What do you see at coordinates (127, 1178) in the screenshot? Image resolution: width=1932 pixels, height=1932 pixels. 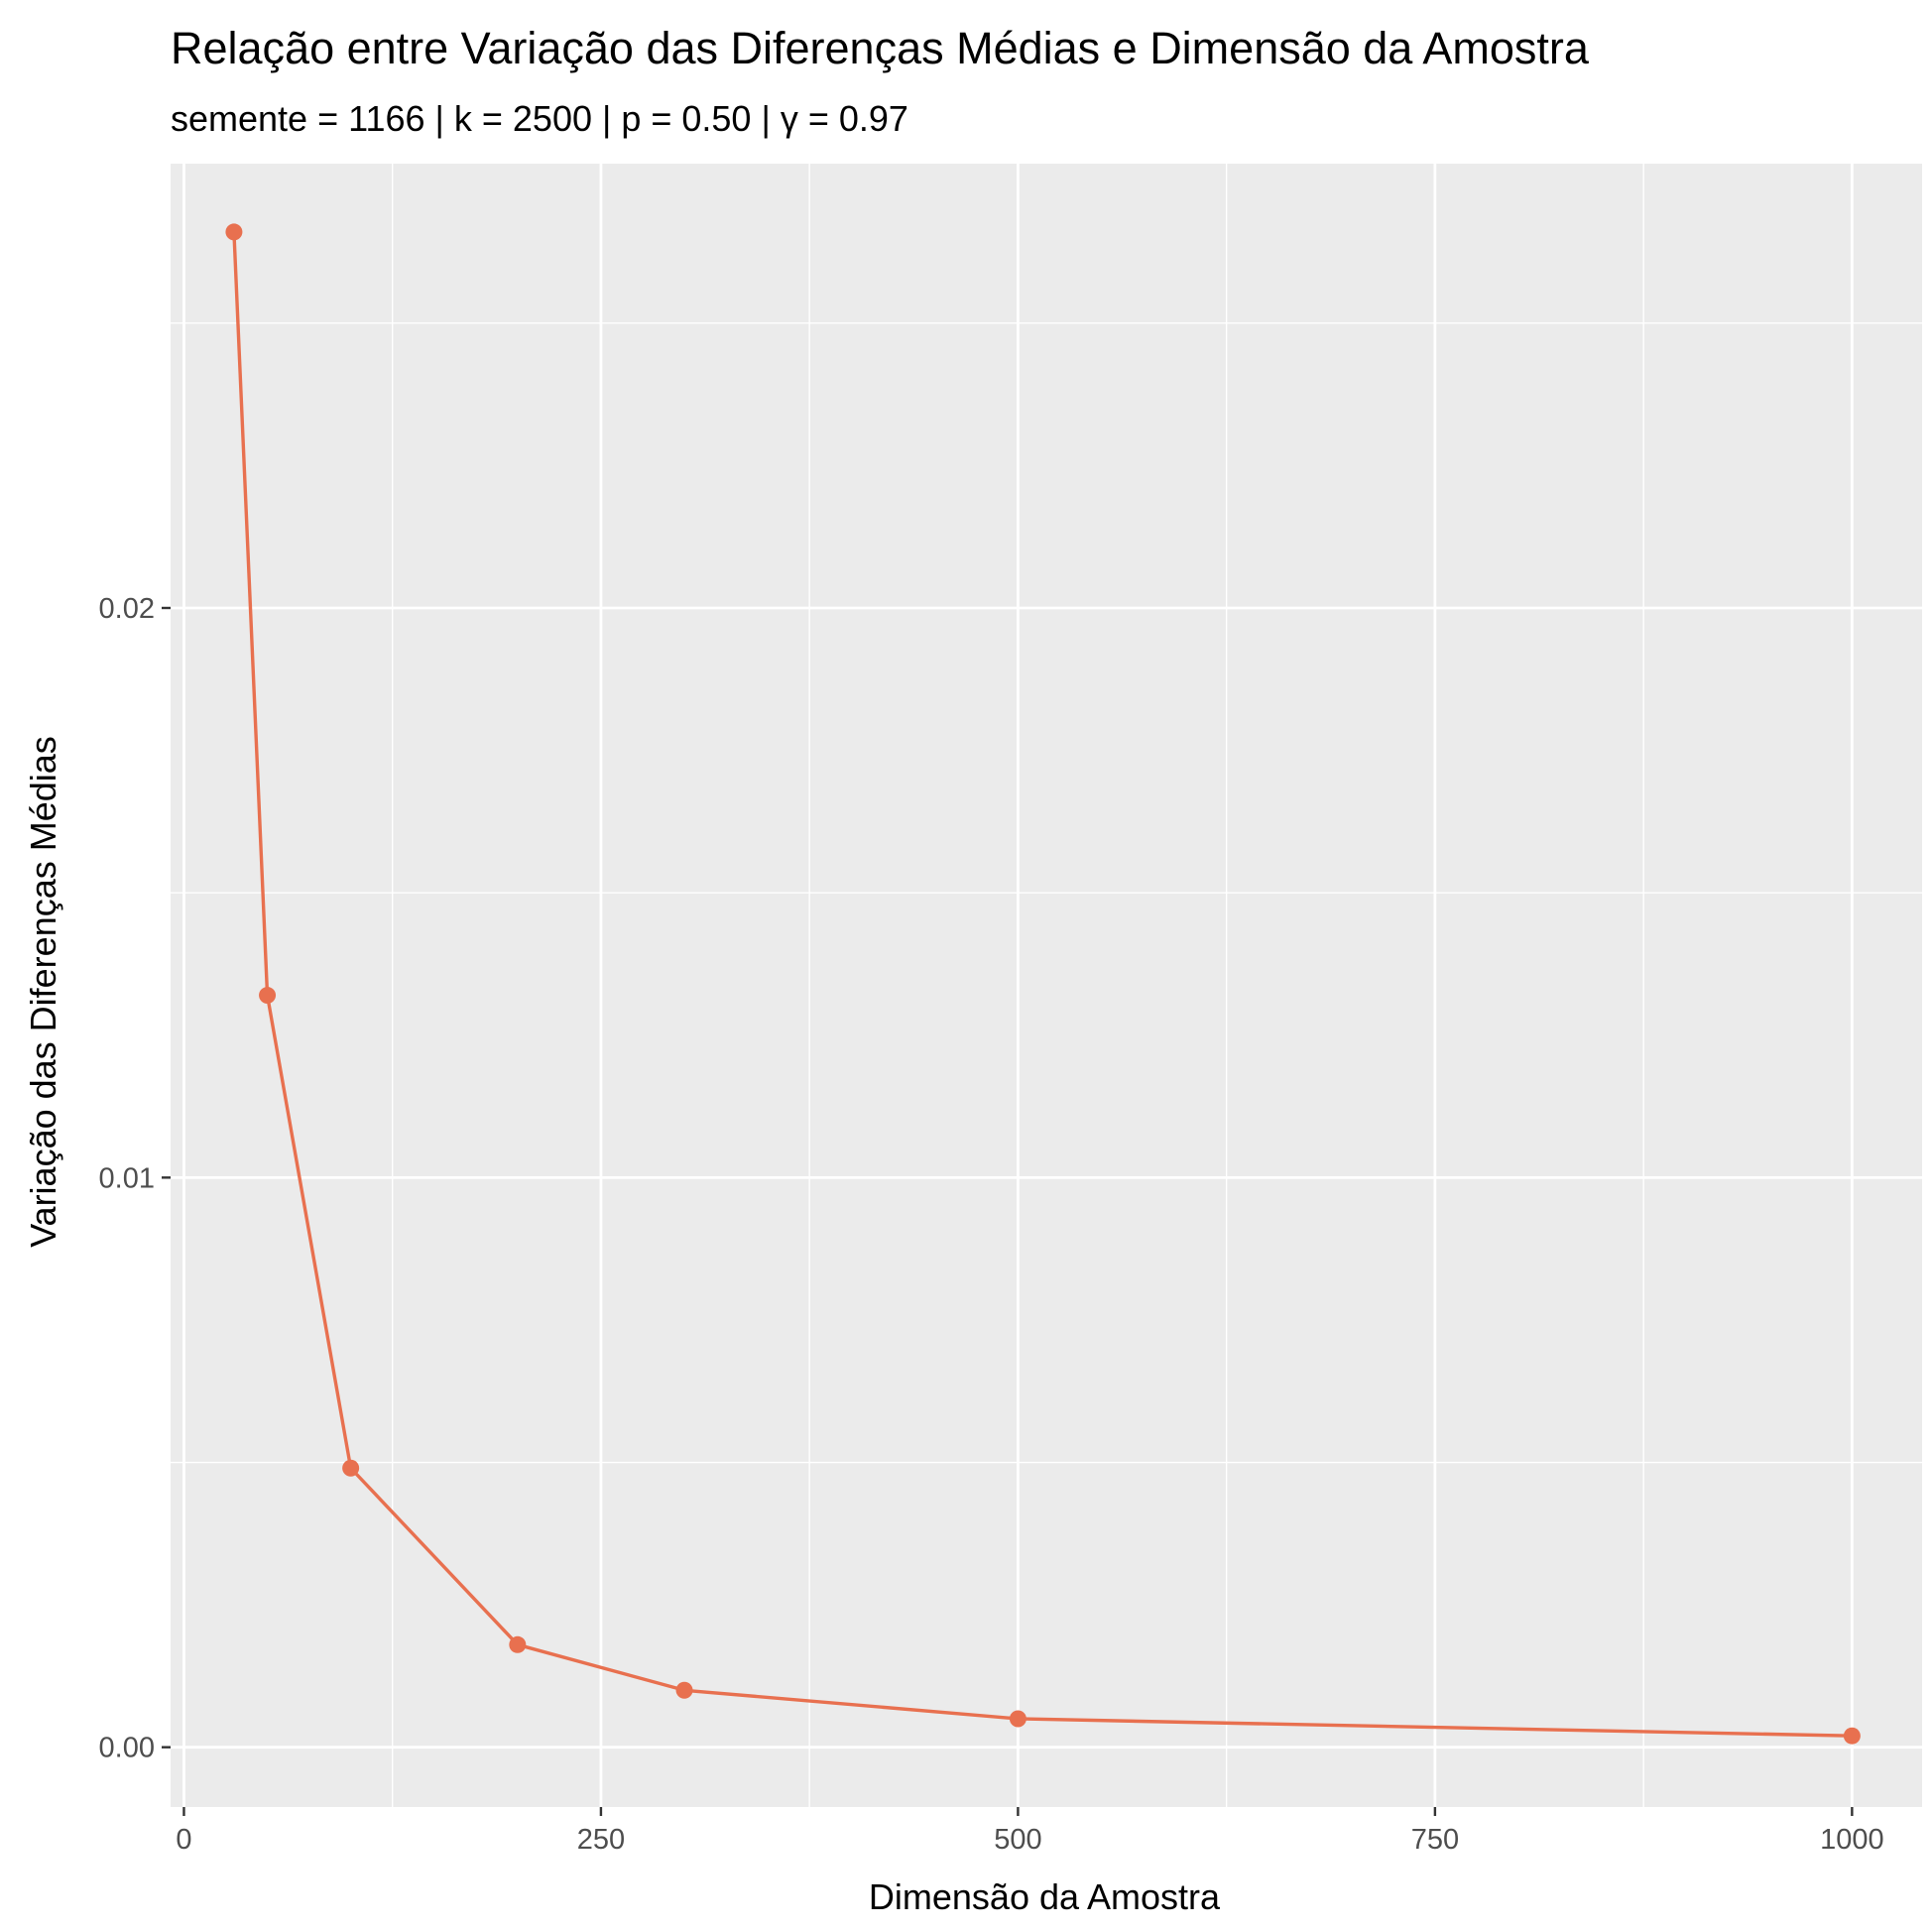 I see `y-tick-label: 0.01` at bounding box center [127, 1178].